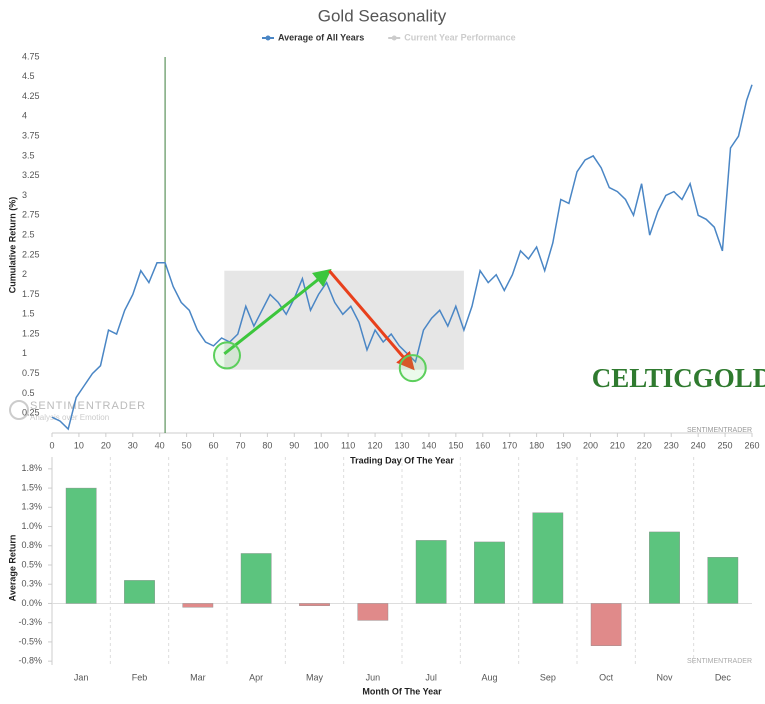 This screenshot has height=704, width=765. What do you see at coordinates (198, 677) in the screenshot?
I see `x-tick-label: Mar` at bounding box center [198, 677].